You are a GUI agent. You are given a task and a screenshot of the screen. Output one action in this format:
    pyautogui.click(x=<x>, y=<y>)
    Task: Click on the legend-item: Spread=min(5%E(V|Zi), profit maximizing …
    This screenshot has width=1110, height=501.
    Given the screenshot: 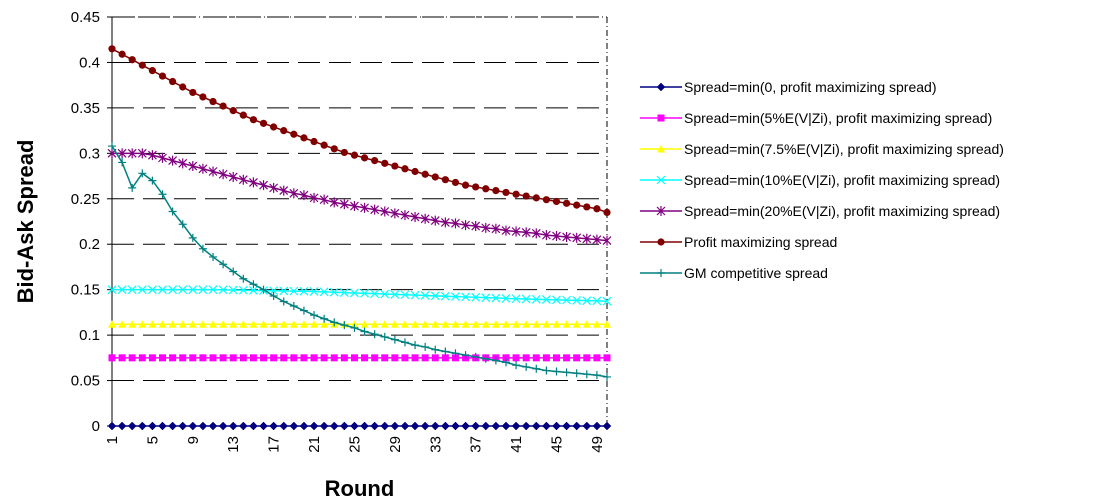 What is the action you would take?
    pyautogui.click(x=816, y=118)
    